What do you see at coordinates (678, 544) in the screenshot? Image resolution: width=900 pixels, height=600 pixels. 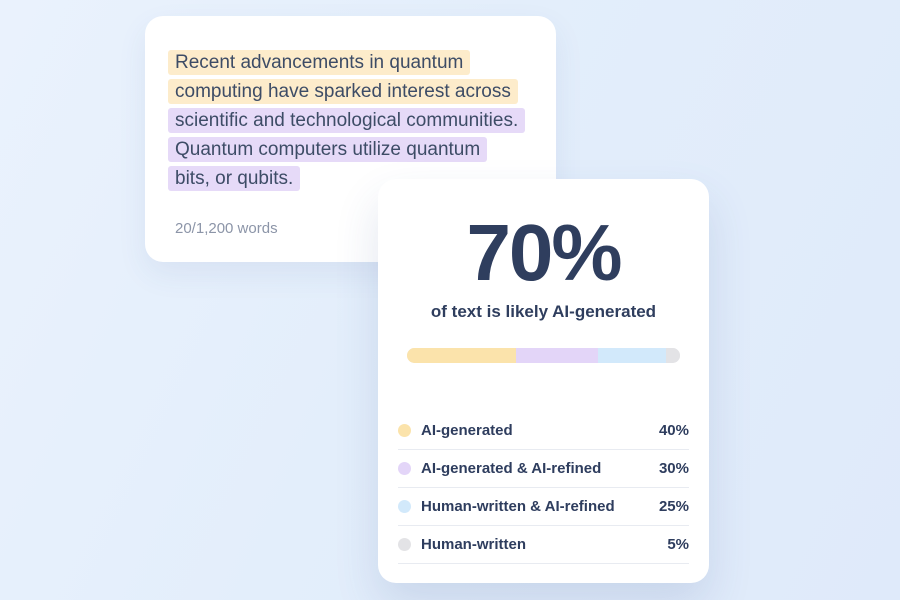 I see `legend-value: 5%` at bounding box center [678, 544].